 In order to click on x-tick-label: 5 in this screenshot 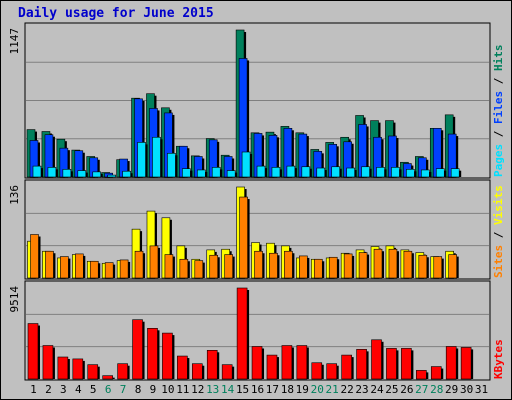, I will do `click(93, 389)`.